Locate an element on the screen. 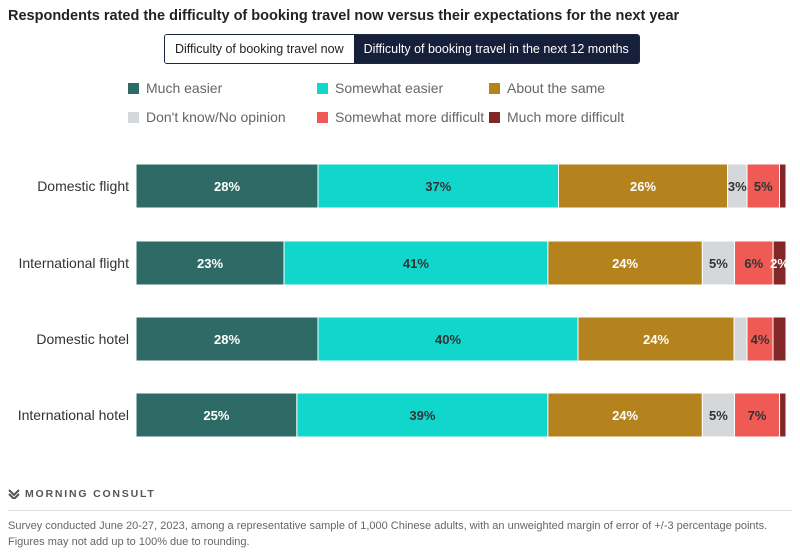 Image resolution: width=800 pixels, height=555 pixels. legend-item: Much more difficult is located at coordinates (569, 117).